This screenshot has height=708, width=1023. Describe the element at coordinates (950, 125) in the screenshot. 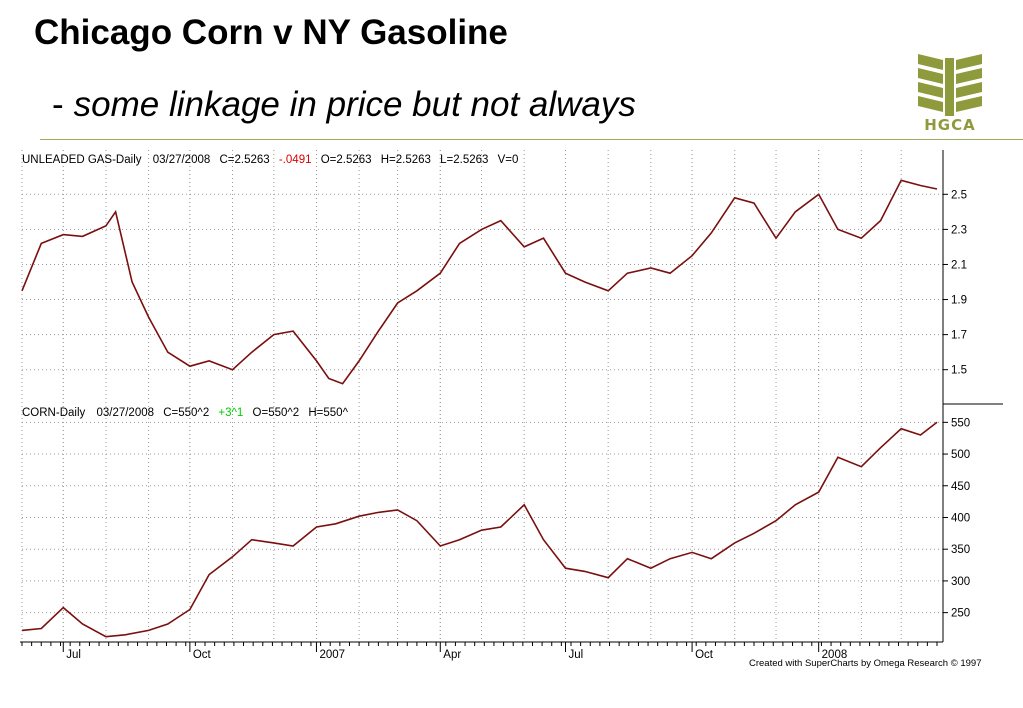

I see `logo-text: HGCA` at that location.